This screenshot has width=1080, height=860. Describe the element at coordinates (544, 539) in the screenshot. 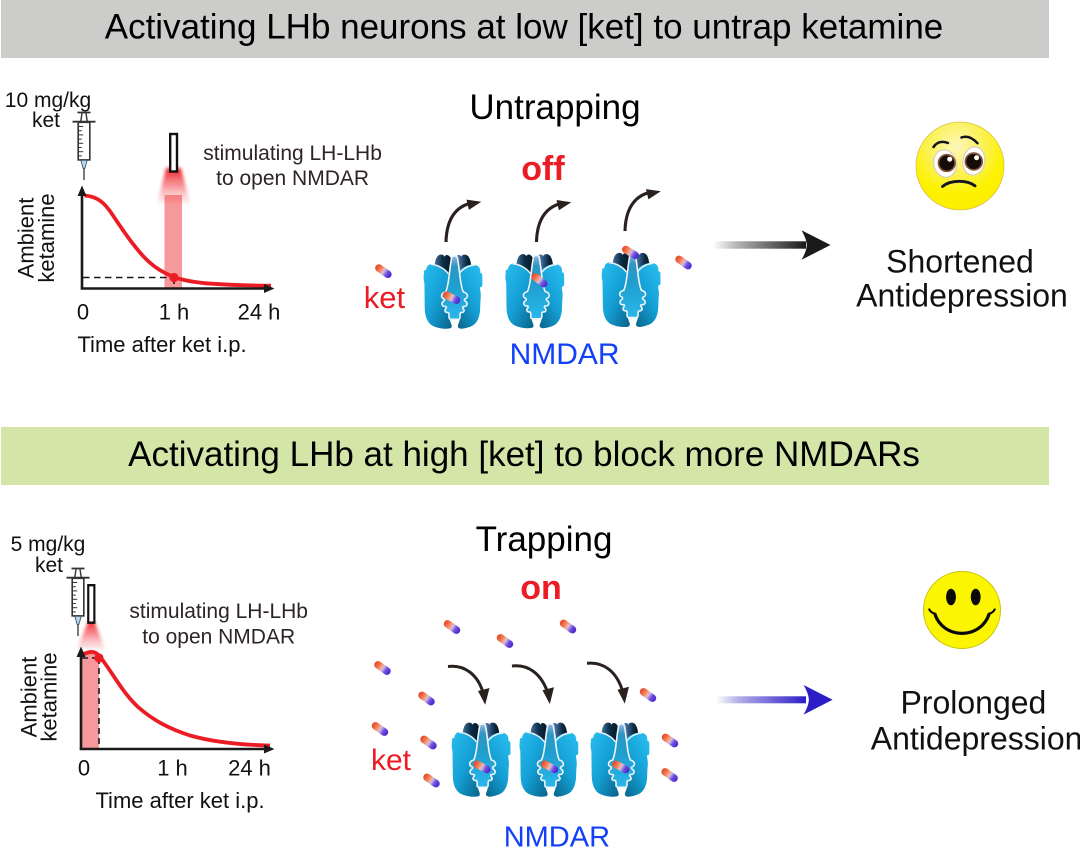

I see `svg-text: Trapping` at that location.